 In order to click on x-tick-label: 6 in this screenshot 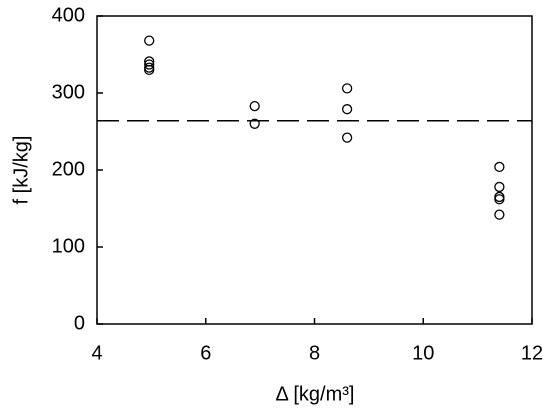, I will do `click(205, 353)`.